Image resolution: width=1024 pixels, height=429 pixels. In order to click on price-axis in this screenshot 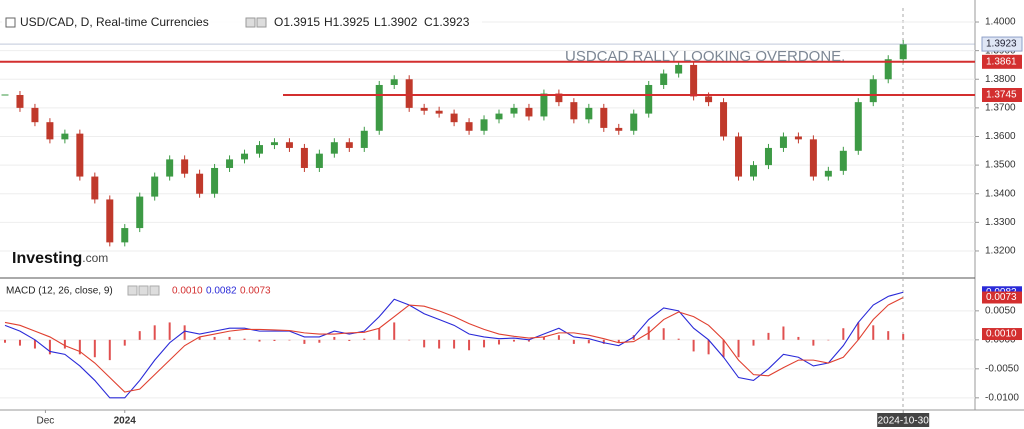, I will do `click(999, 214)`.